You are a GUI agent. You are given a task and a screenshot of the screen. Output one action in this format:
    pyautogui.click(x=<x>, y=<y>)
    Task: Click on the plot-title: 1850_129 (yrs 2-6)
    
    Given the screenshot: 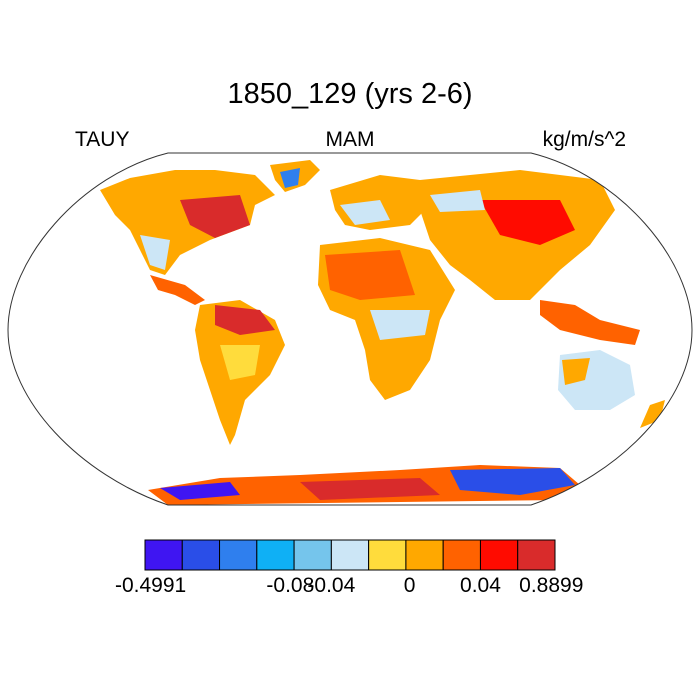 What is the action you would take?
    pyautogui.click(x=350, y=94)
    